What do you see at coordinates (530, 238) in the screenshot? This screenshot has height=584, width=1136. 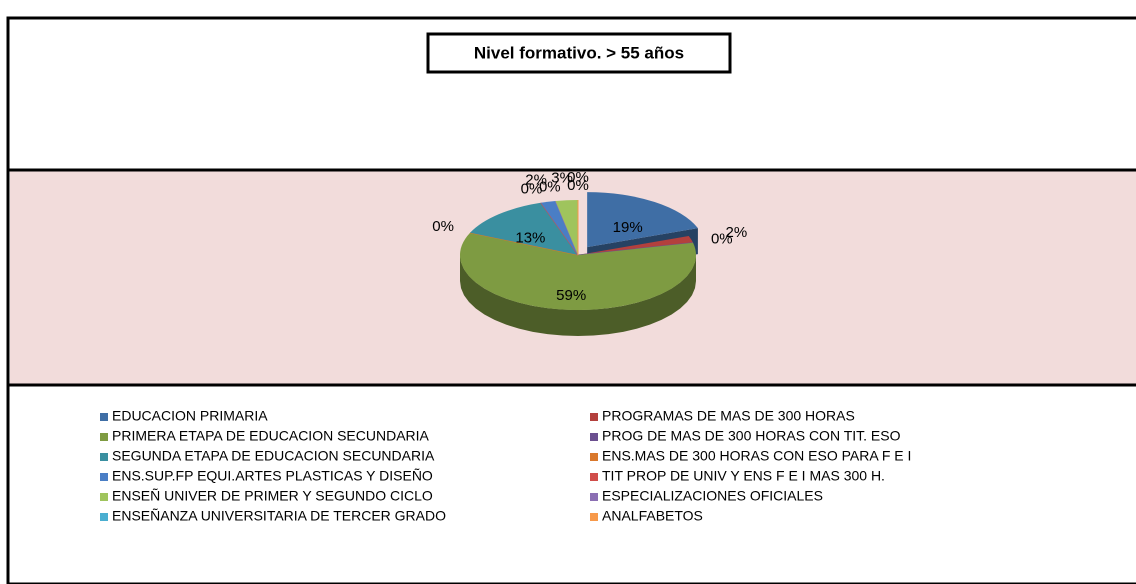 I see `data-label: 13%` at bounding box center [530, 238].